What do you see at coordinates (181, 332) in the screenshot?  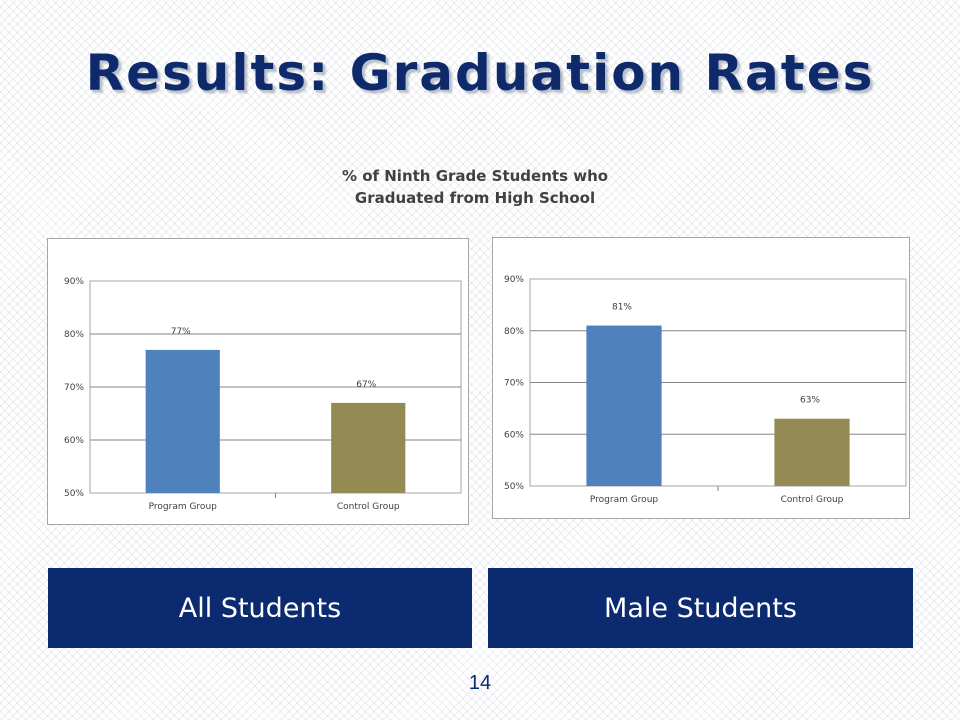 I see `all-students-data-label: 77%` at bounding box center [181, 332].